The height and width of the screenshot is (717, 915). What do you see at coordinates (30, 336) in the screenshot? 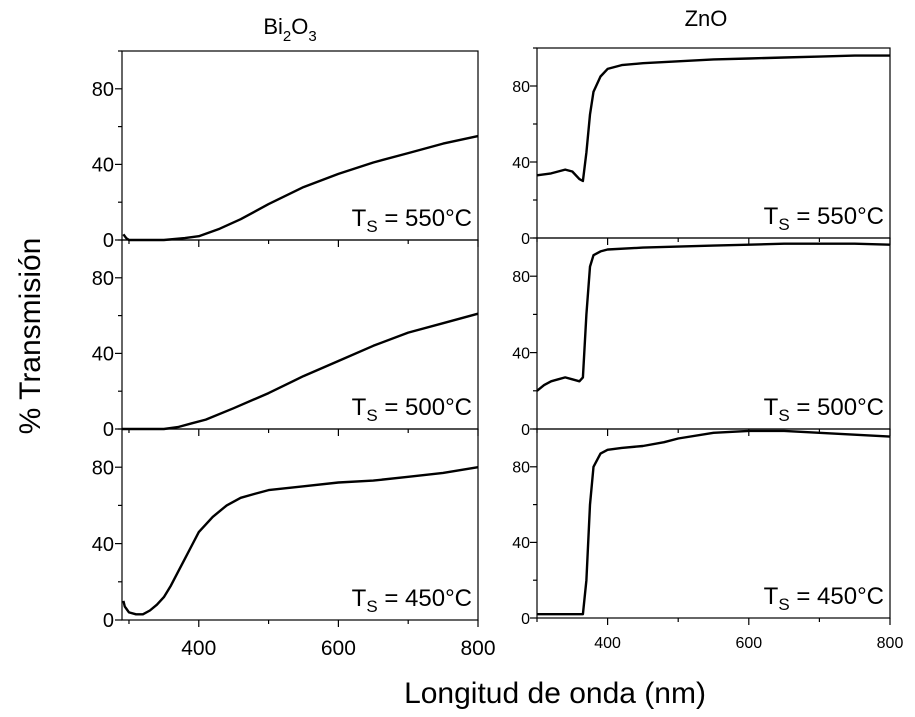
I see `y-axis-label: % Transmisión` at bounding box center [30, 336].